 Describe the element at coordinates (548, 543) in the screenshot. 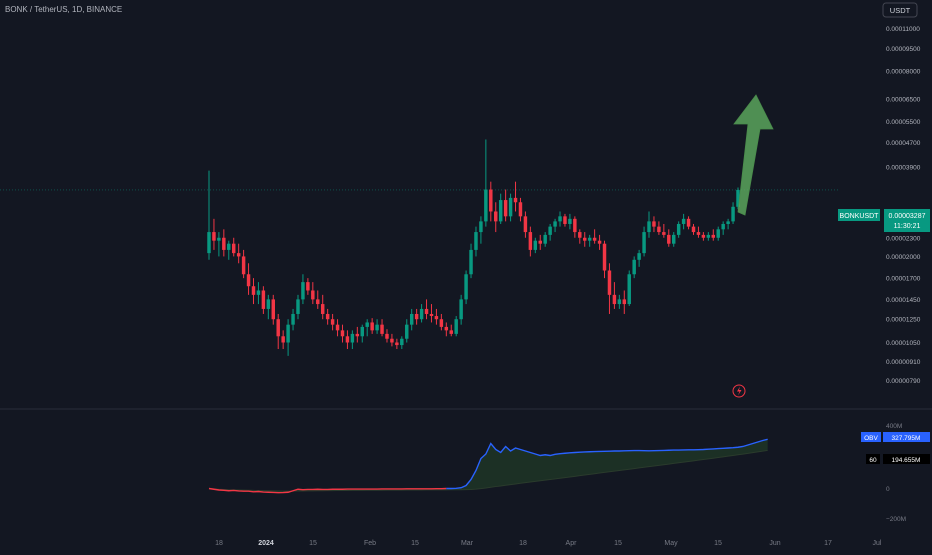

I see `time-axis: 18 2024 15 Feb 15 Mar 18 Apr 15 May 15 Jun 17 Jul` at that location.